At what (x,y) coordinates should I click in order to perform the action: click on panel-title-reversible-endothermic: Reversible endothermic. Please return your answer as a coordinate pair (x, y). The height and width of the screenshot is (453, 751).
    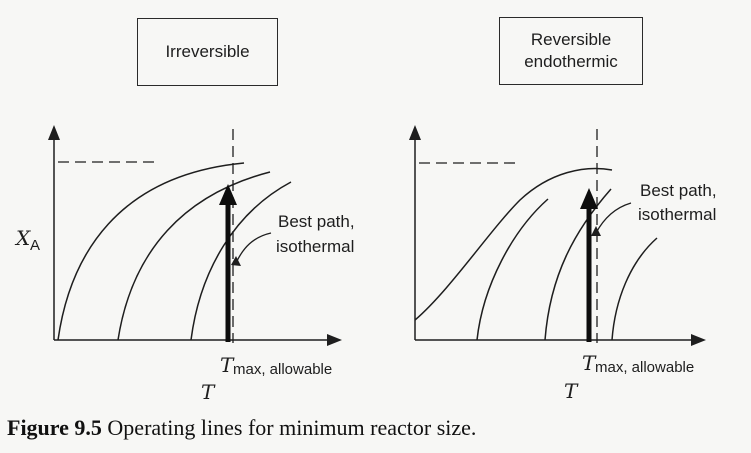
    Looking at the image, I should click on (571, 51).